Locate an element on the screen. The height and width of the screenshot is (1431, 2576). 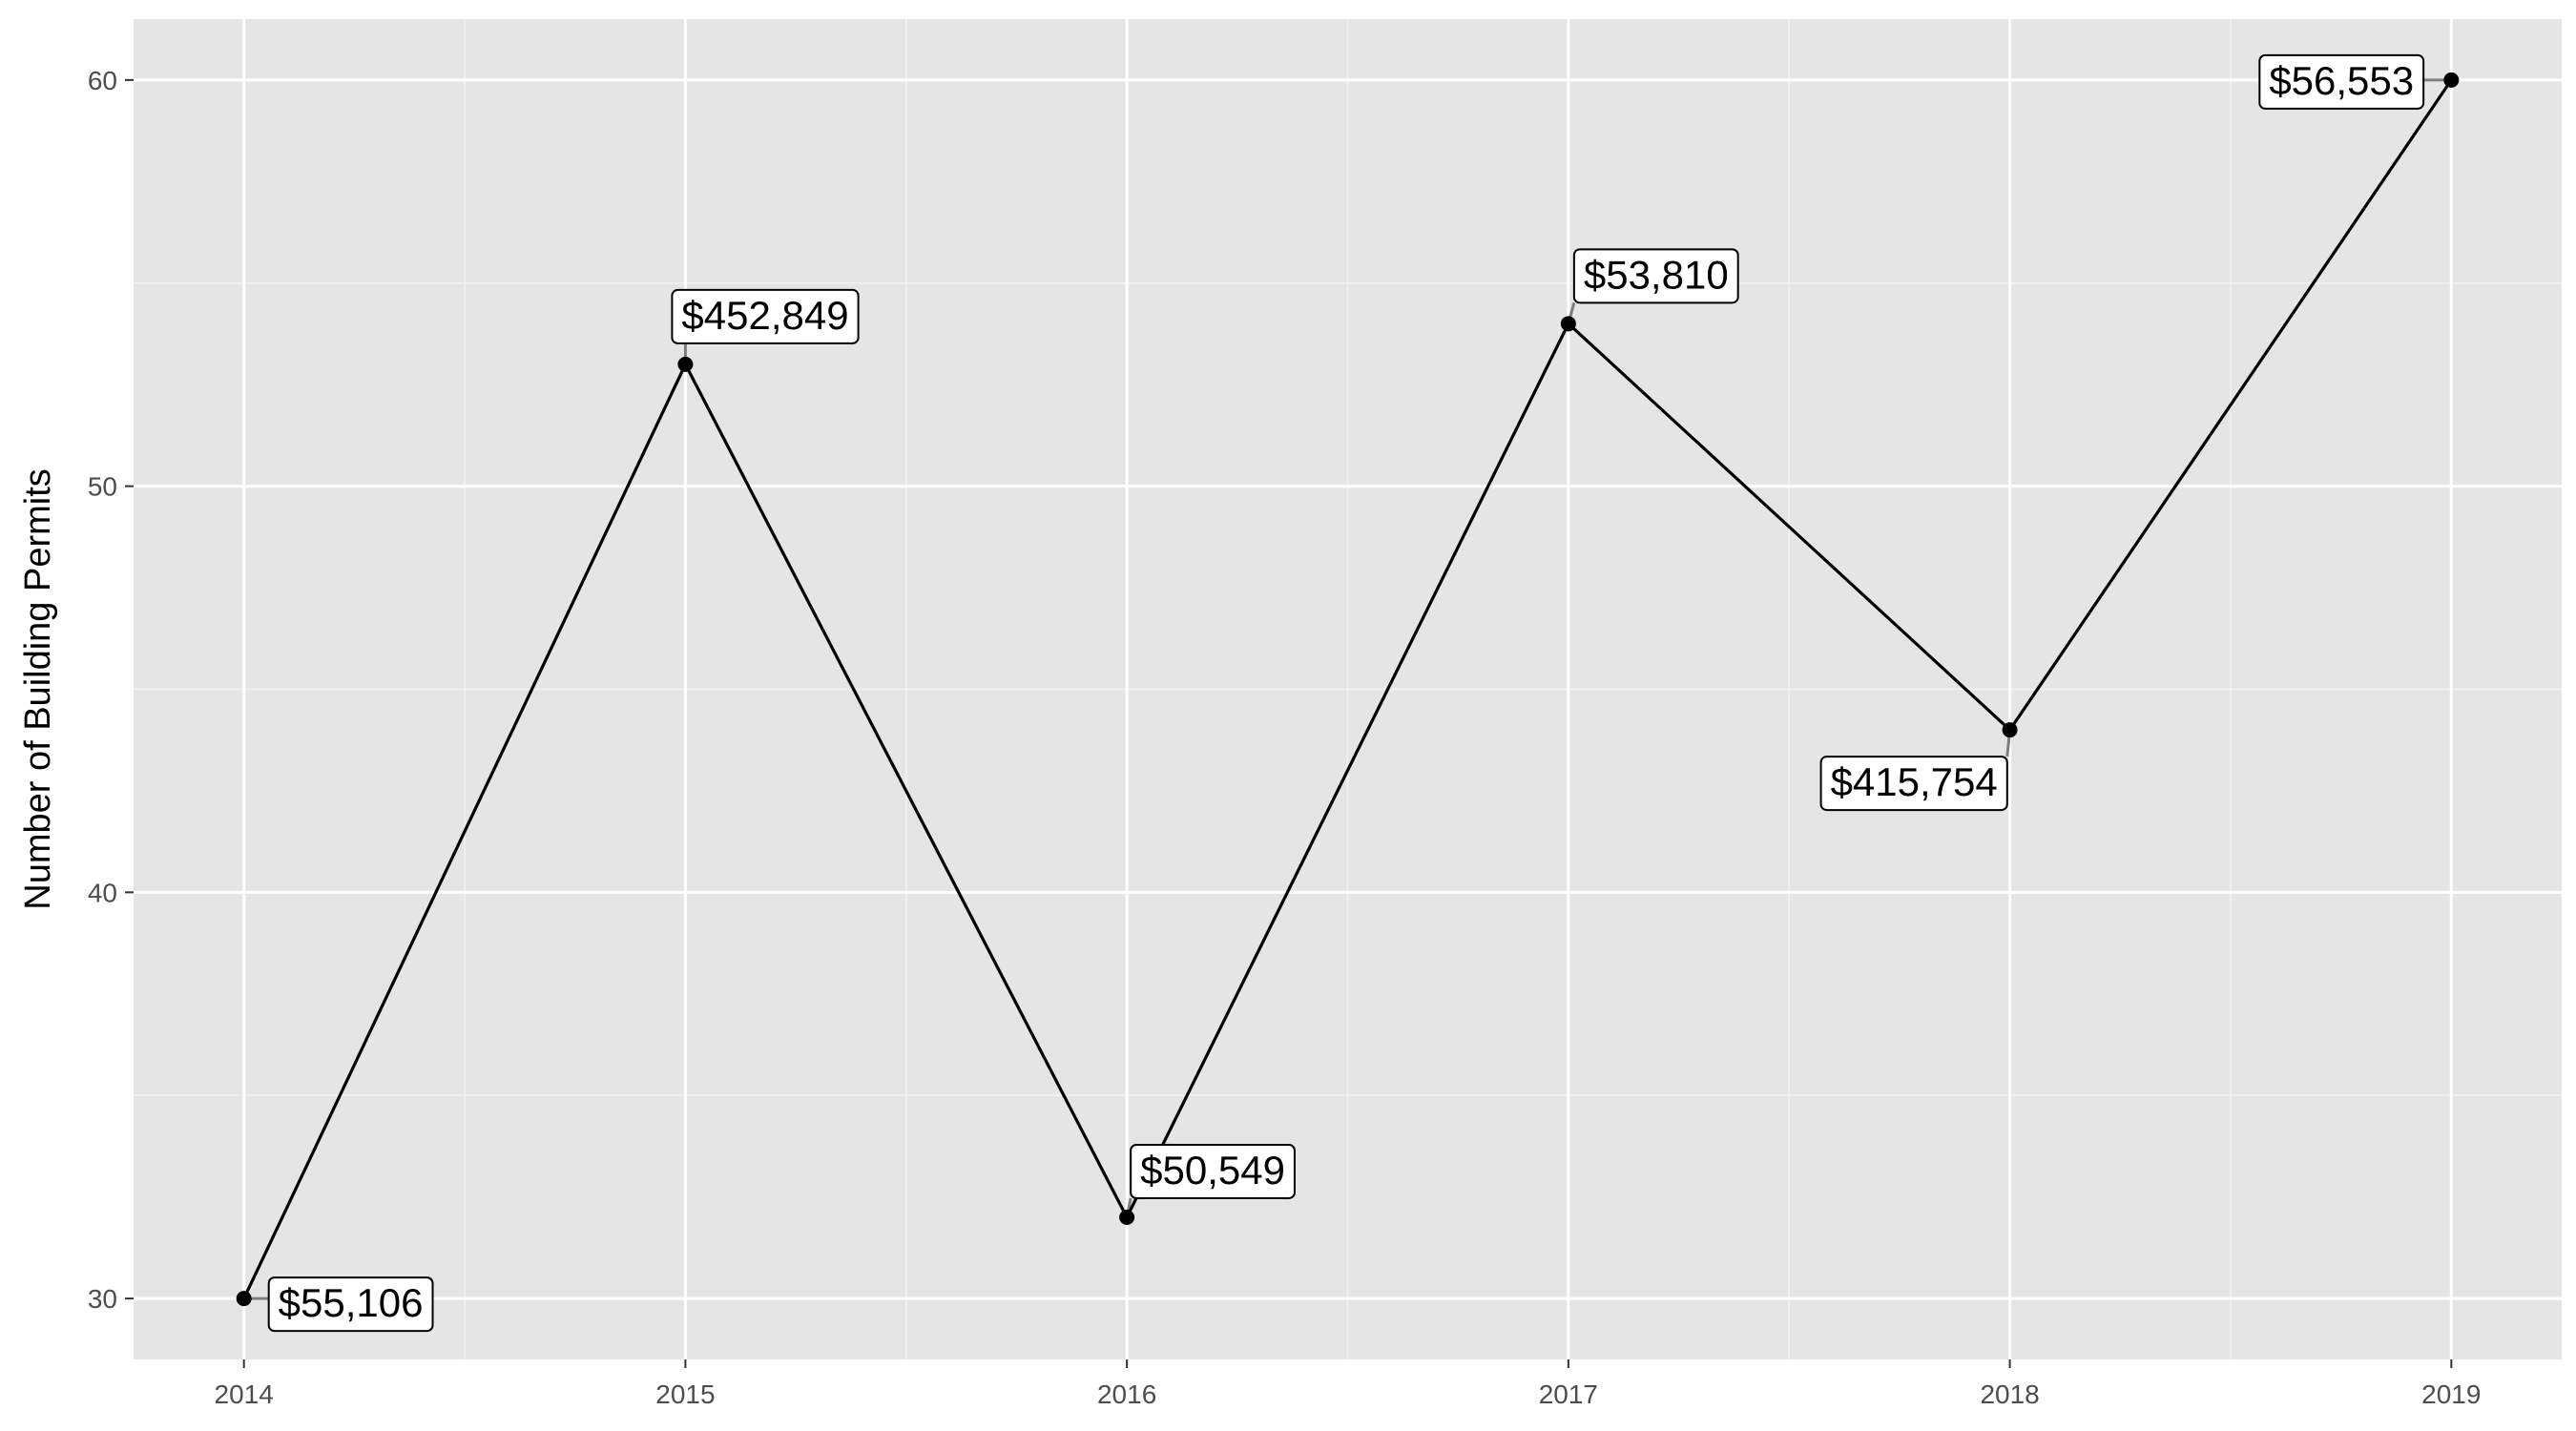
y-tick-label: 60 is located at coordinates (102, 80).